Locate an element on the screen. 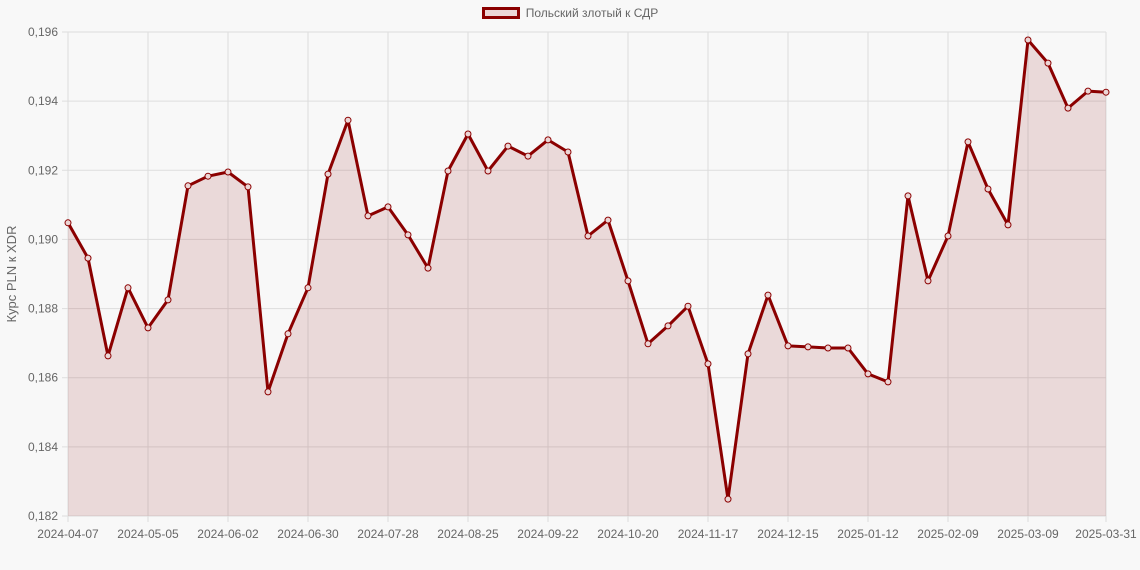 This screenshot has height=570, width=1140. x-tick-label: 2025-03-09 is located at coordinates (1028, 534).